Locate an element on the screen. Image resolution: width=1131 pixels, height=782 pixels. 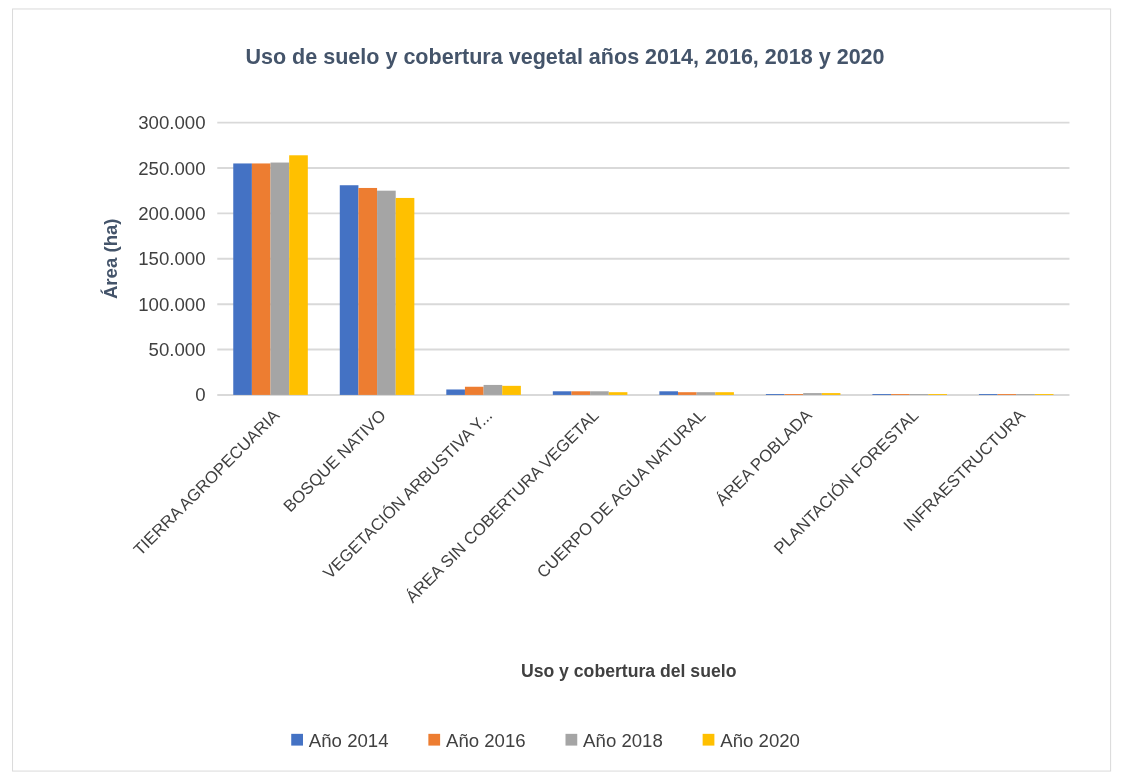
y-tick-label: 200.000 is located at coordinates (172, 213).